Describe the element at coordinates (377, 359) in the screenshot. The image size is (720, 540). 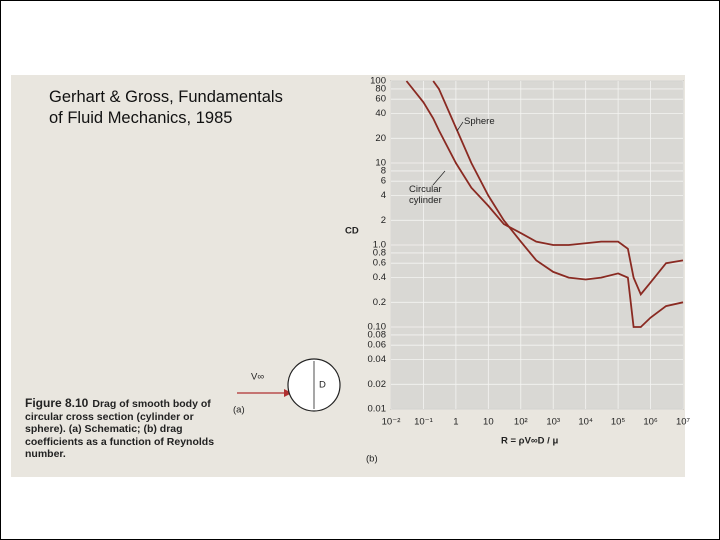
I see `y-tick-label: 0.04` at that location.